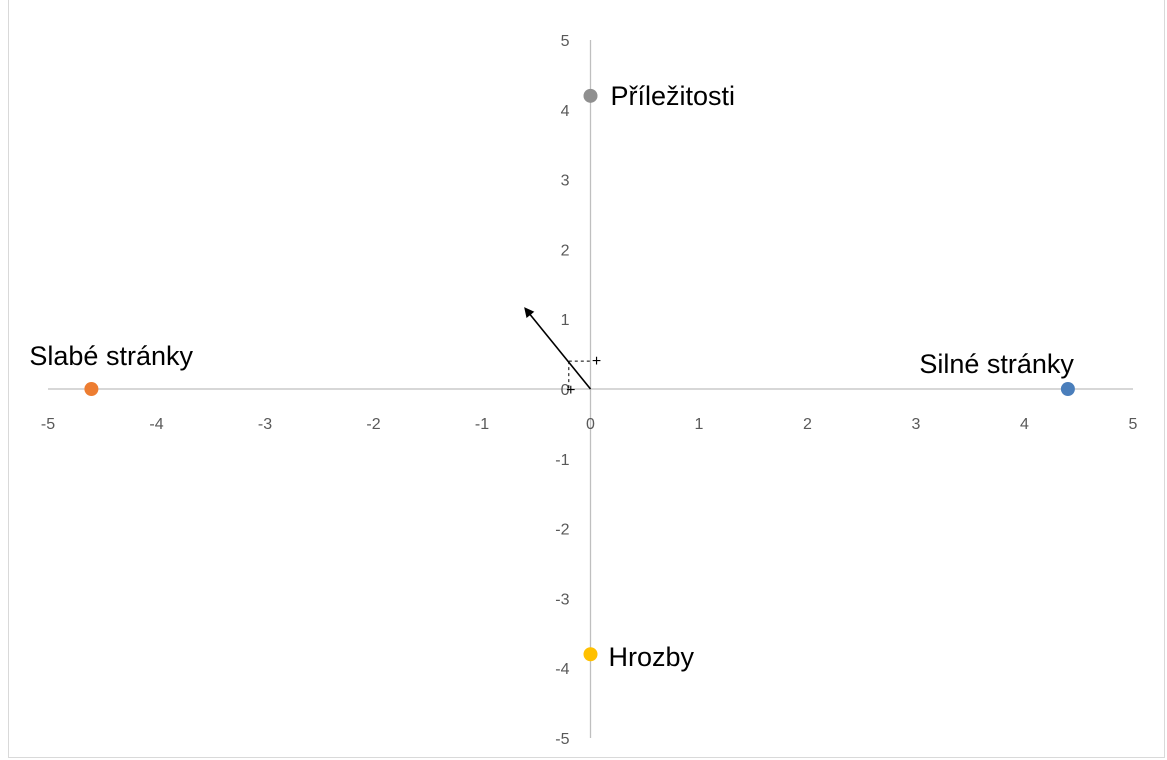  What do you see at coordinates (807, 424) in the screenshot?
I see `x-tick-label: 2` at bounding box center [807, 424].